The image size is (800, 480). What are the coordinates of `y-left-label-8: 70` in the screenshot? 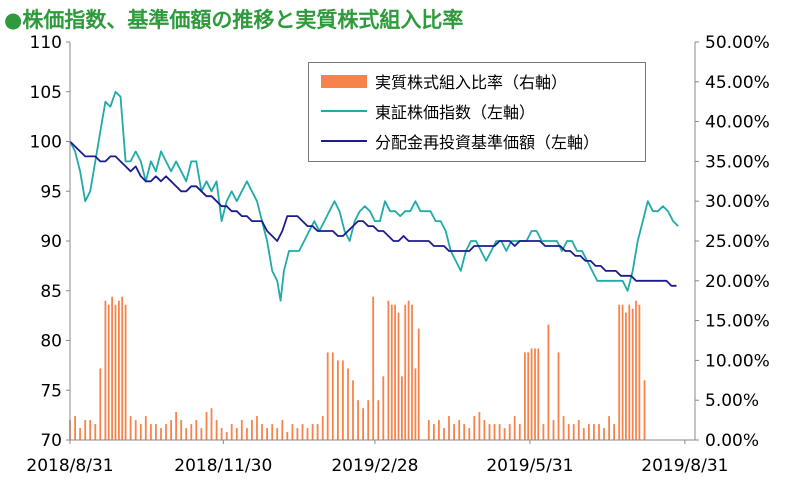 It's located at (51, 441).